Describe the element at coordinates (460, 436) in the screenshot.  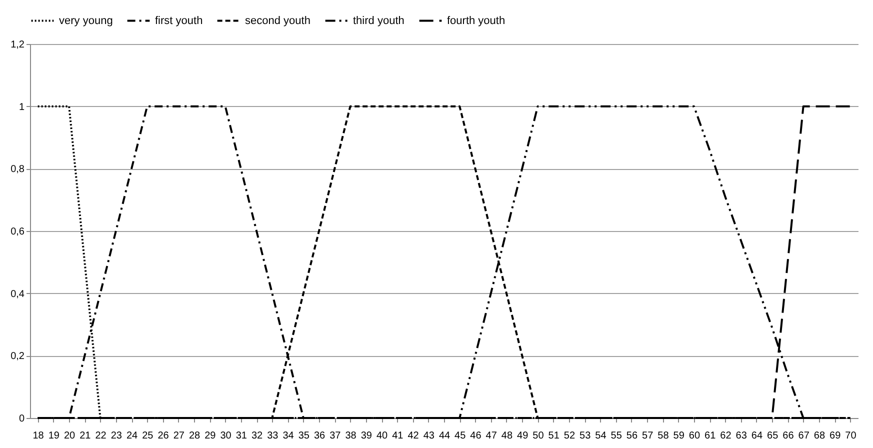
I see `x-tick-label: 45` at that location.